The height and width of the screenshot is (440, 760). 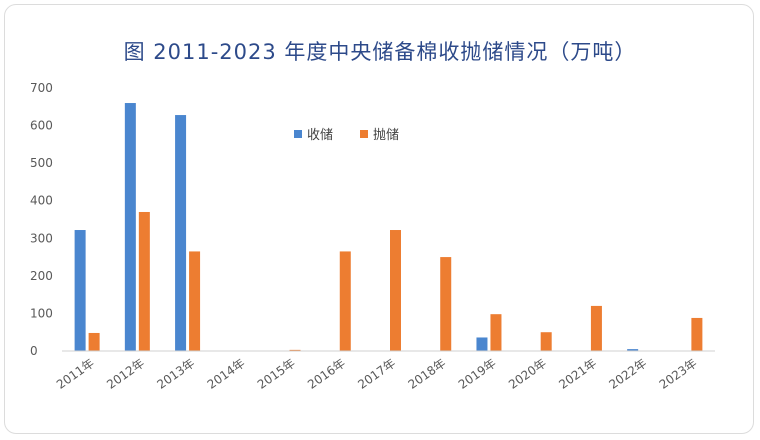 What do you see at coordinates (41, 126) in the screenshot?
I see `y-tick-label: 600` at bounding box center [41, 126].